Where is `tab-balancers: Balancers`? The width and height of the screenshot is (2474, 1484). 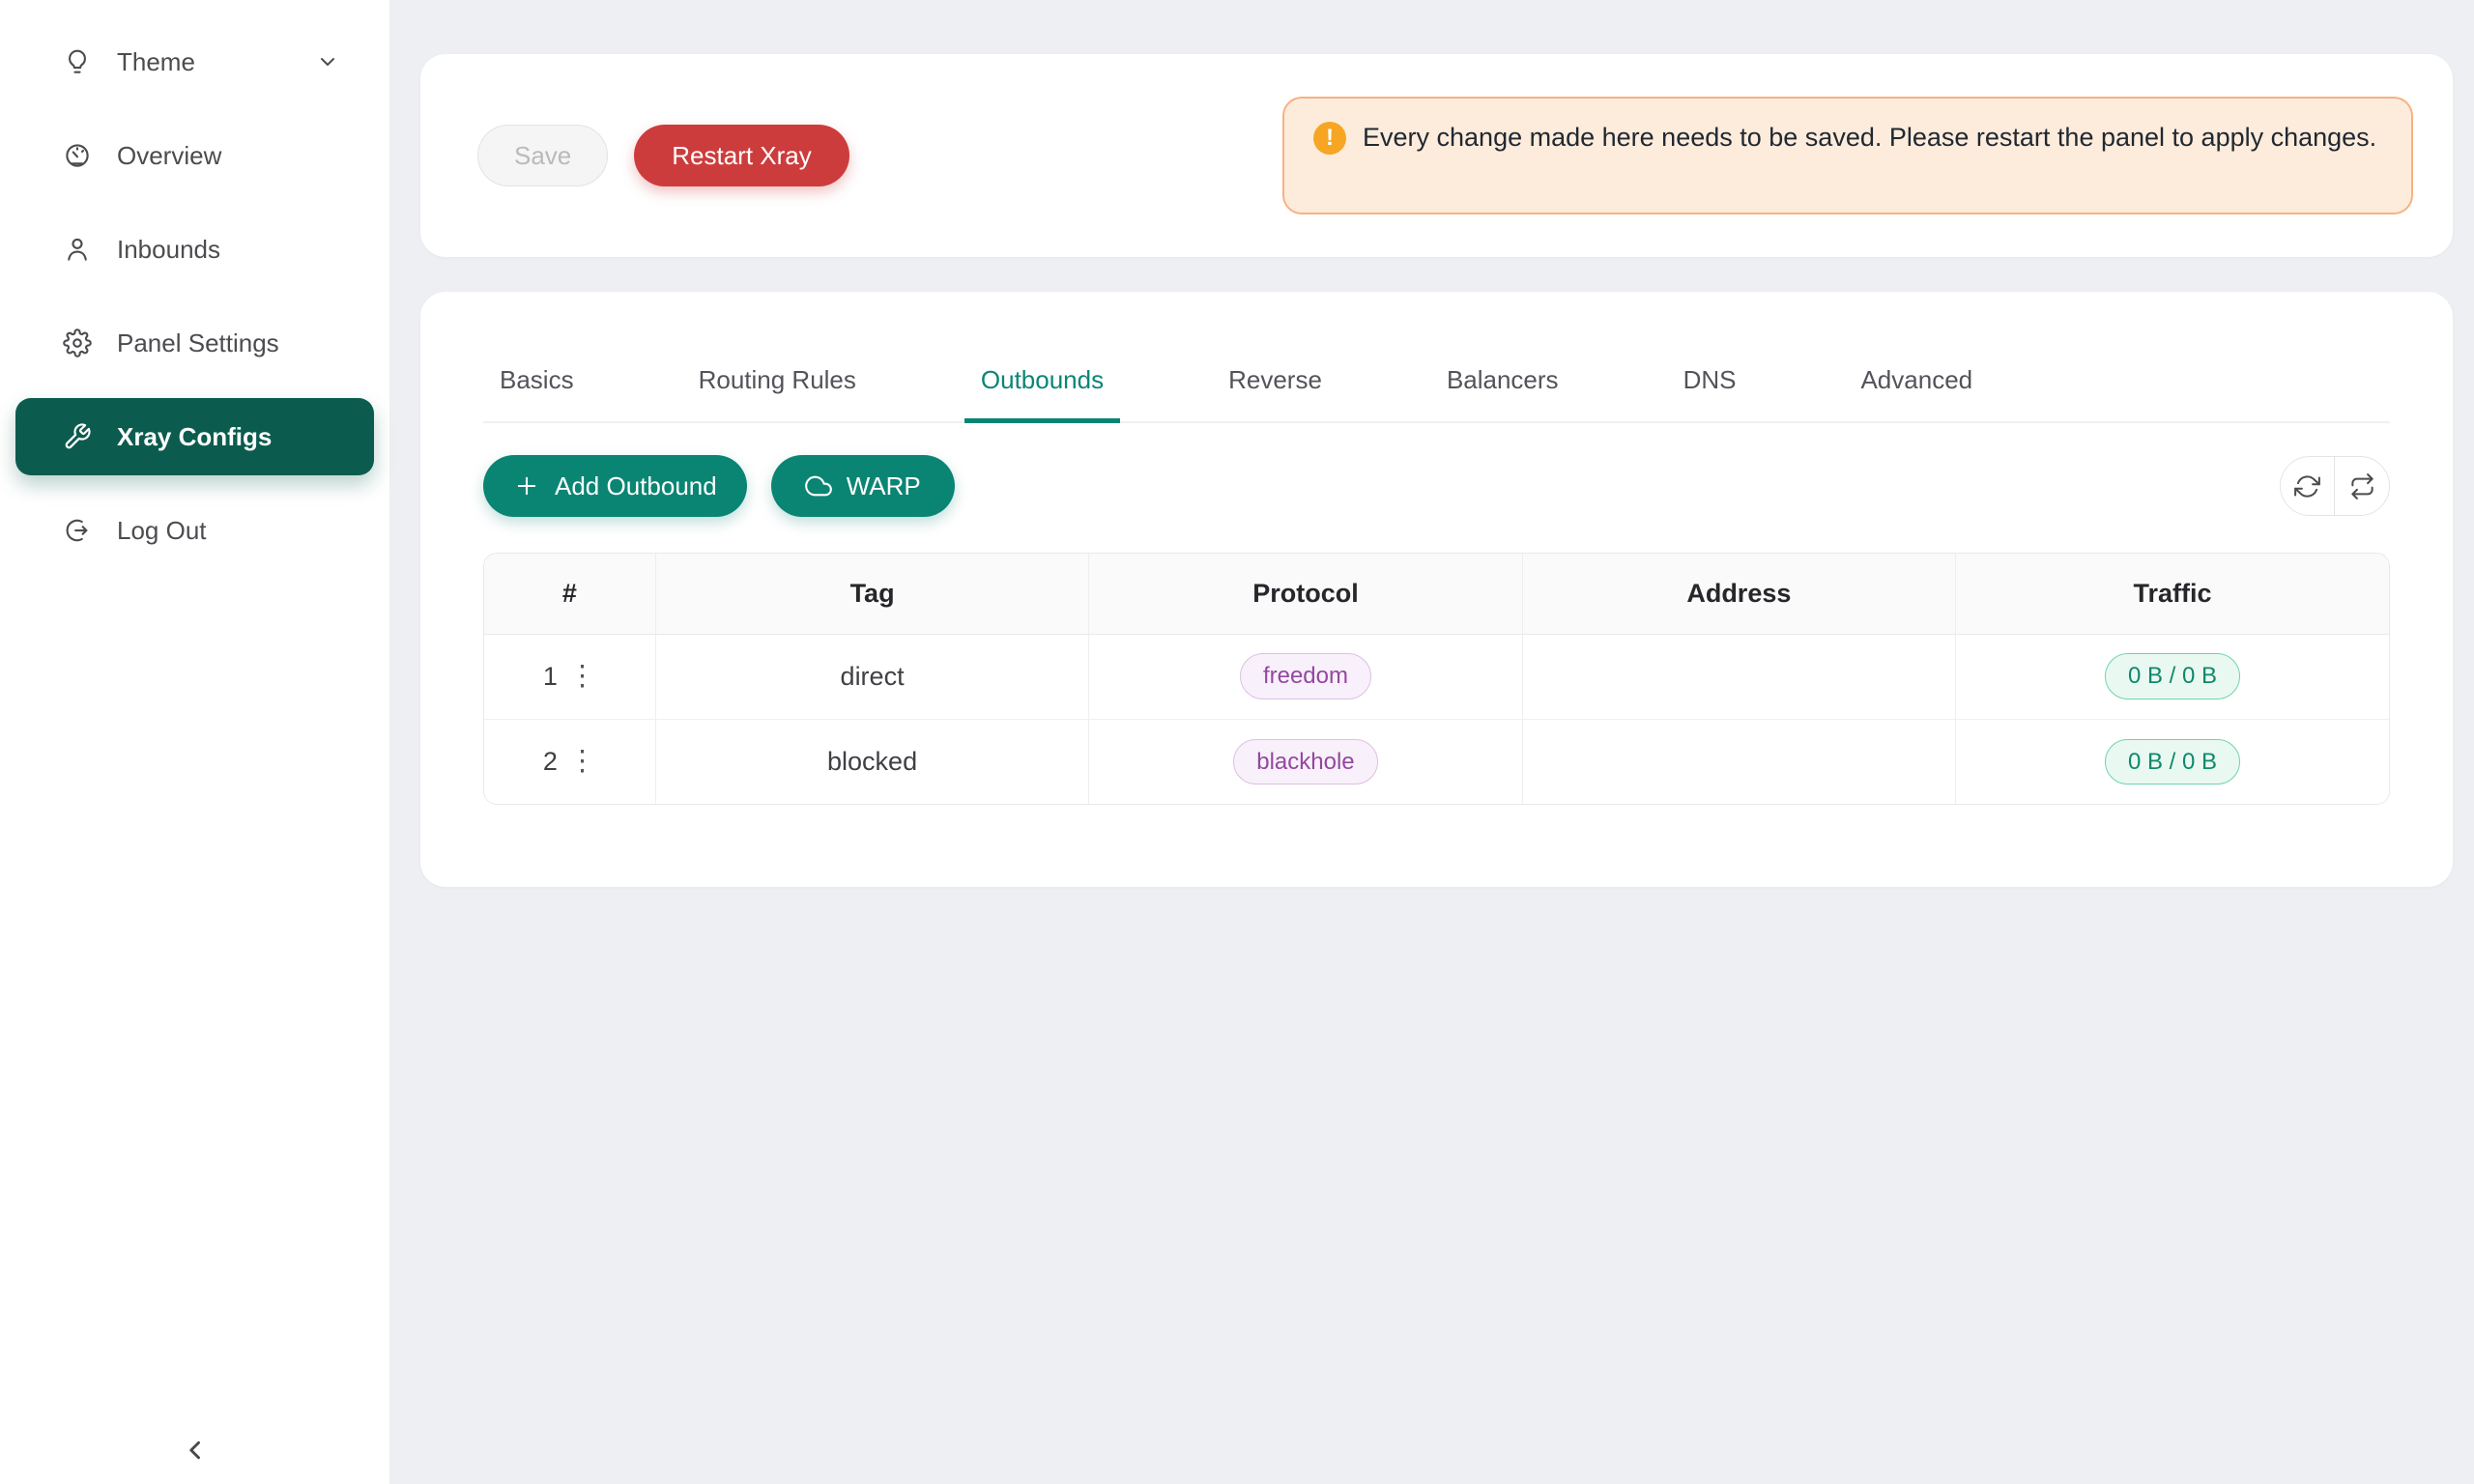 tab-balancers: Balancers is located at coordinates (1503, 379).